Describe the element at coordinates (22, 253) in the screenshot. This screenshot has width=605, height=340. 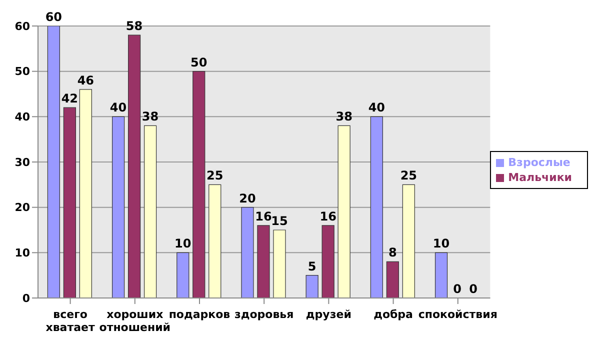
I see `y-tick-label: 10` at that location.